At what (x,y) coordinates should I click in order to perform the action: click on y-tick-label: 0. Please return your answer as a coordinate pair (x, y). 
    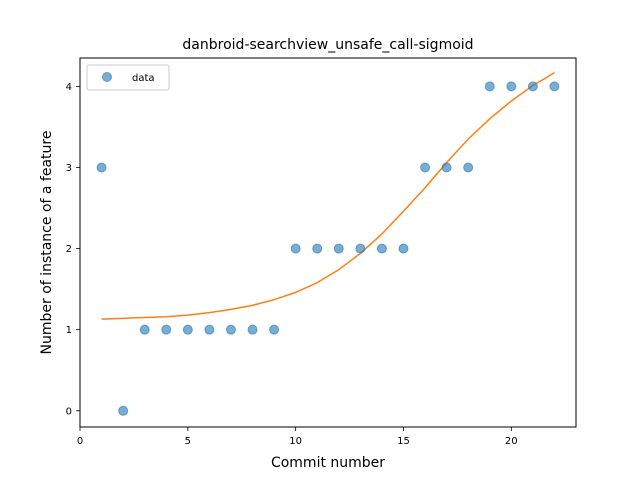
    Looking at the image, I should click on (69, 411).